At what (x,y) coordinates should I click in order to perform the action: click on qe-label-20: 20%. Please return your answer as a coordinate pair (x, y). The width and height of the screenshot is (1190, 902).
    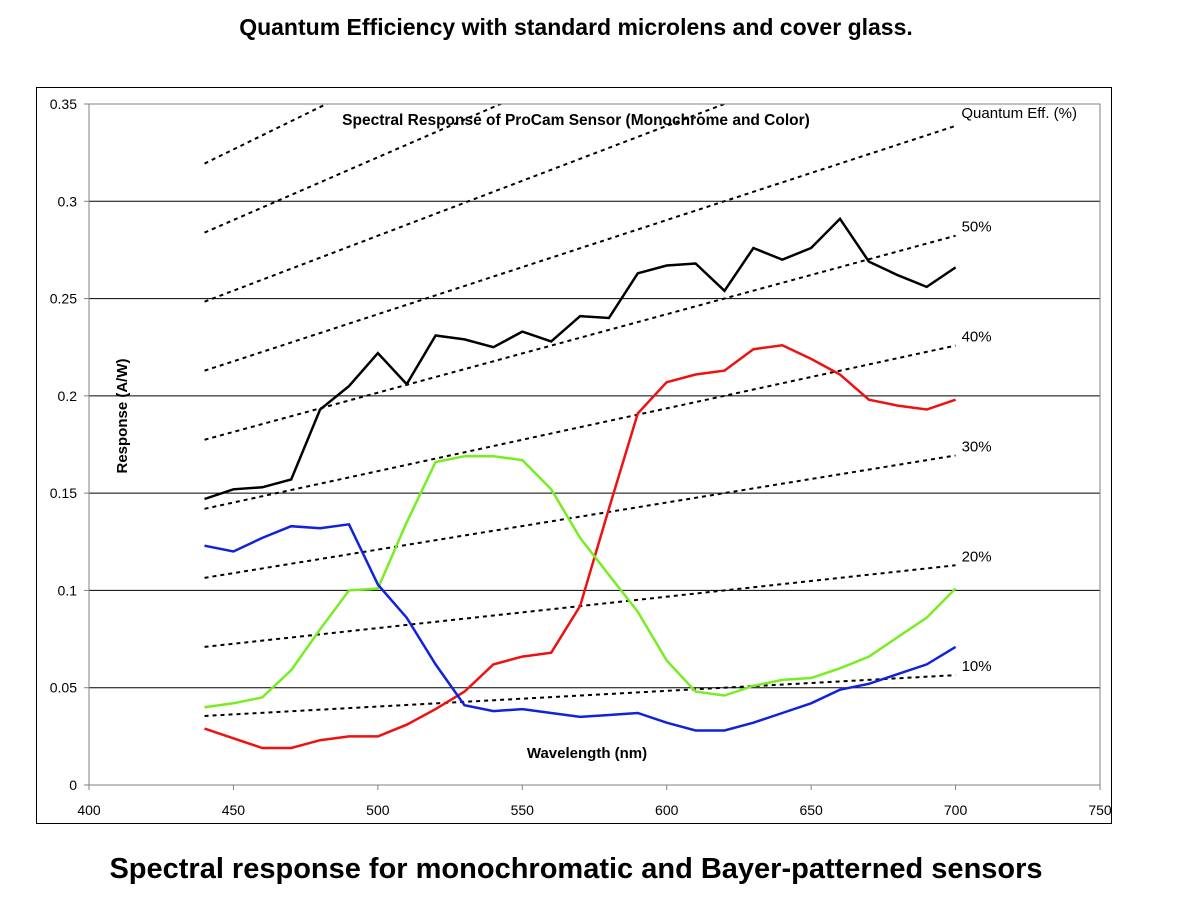
    Looking at the image, I should click on (977, 556).